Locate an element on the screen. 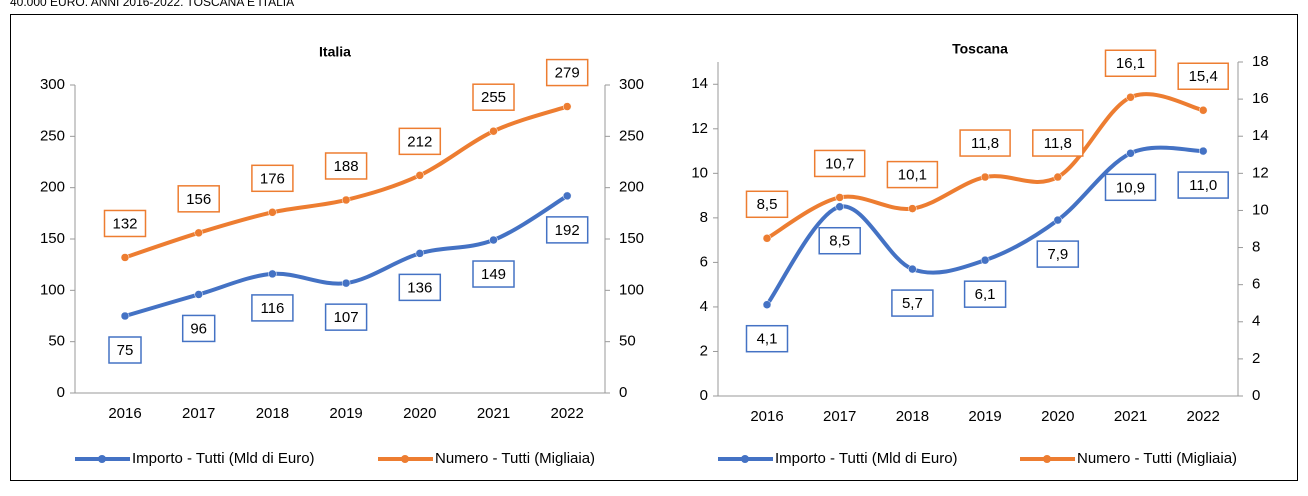 The width and height of the screenshot is (1308, 496). data-label-text: 107 is located at coordinates (346, 317).